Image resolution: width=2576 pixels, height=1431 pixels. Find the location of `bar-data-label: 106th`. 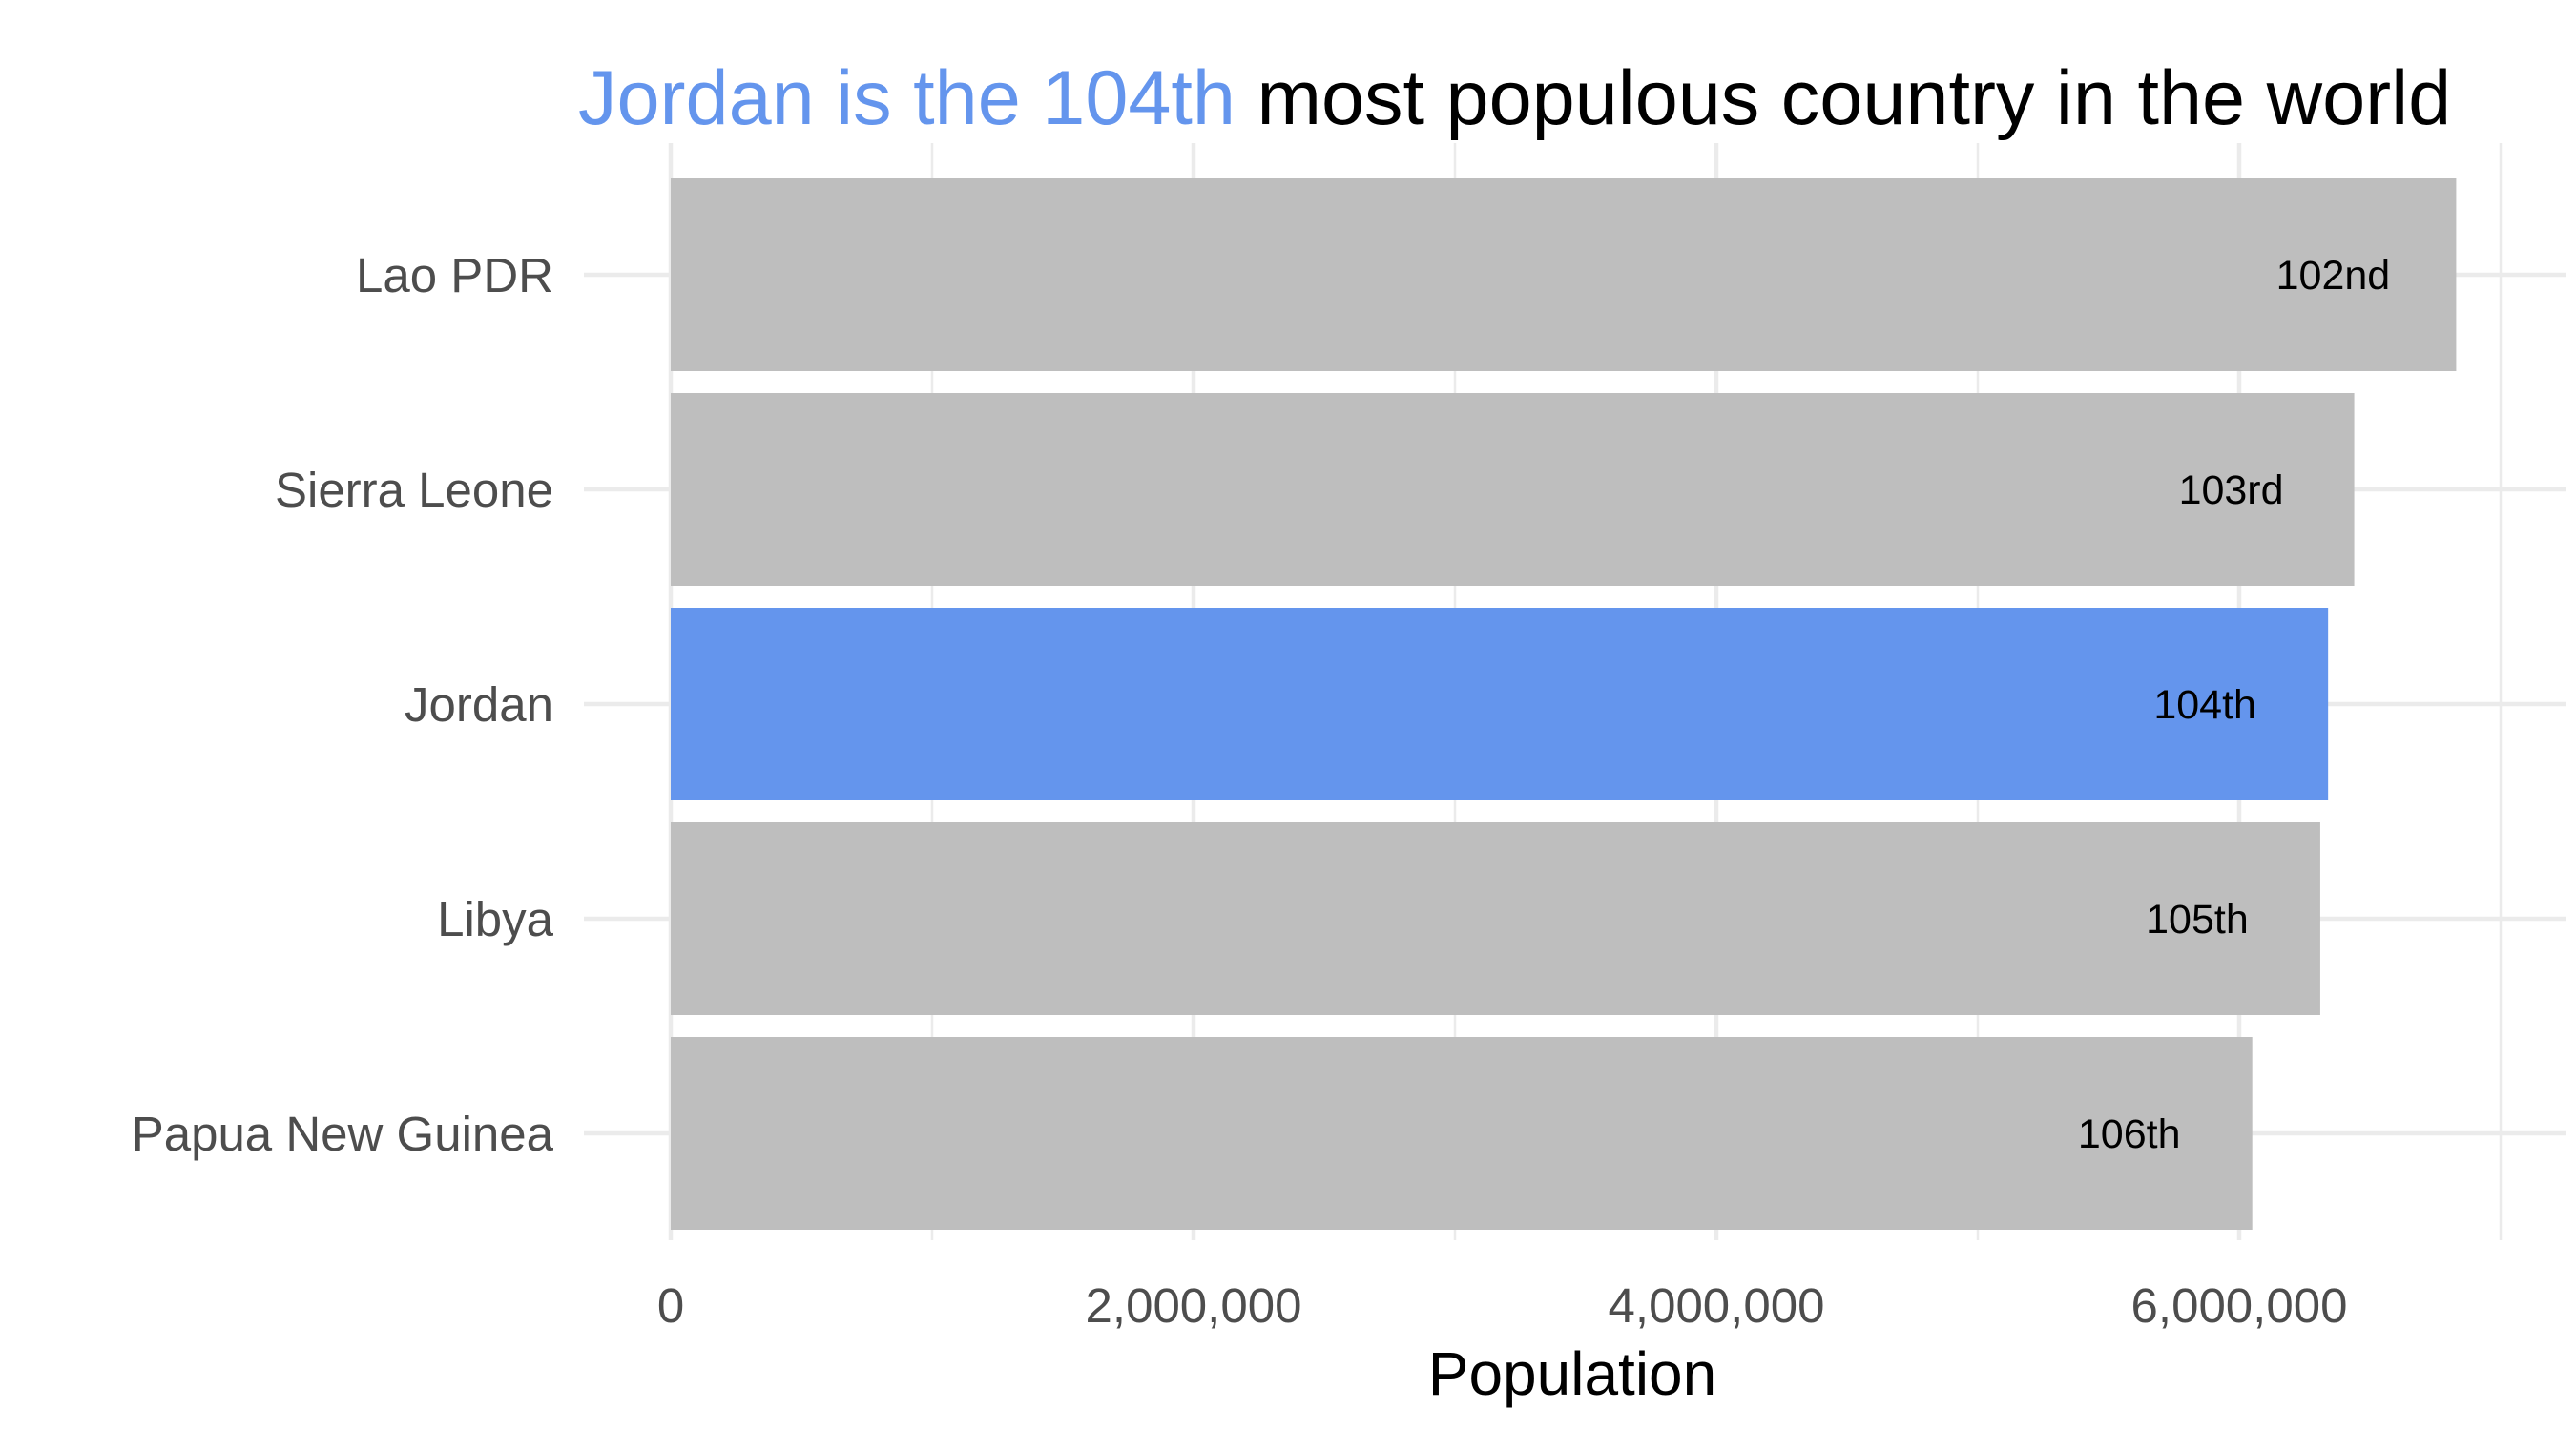

bar-data-label: 106th is located at coordinates (2129, 1134).